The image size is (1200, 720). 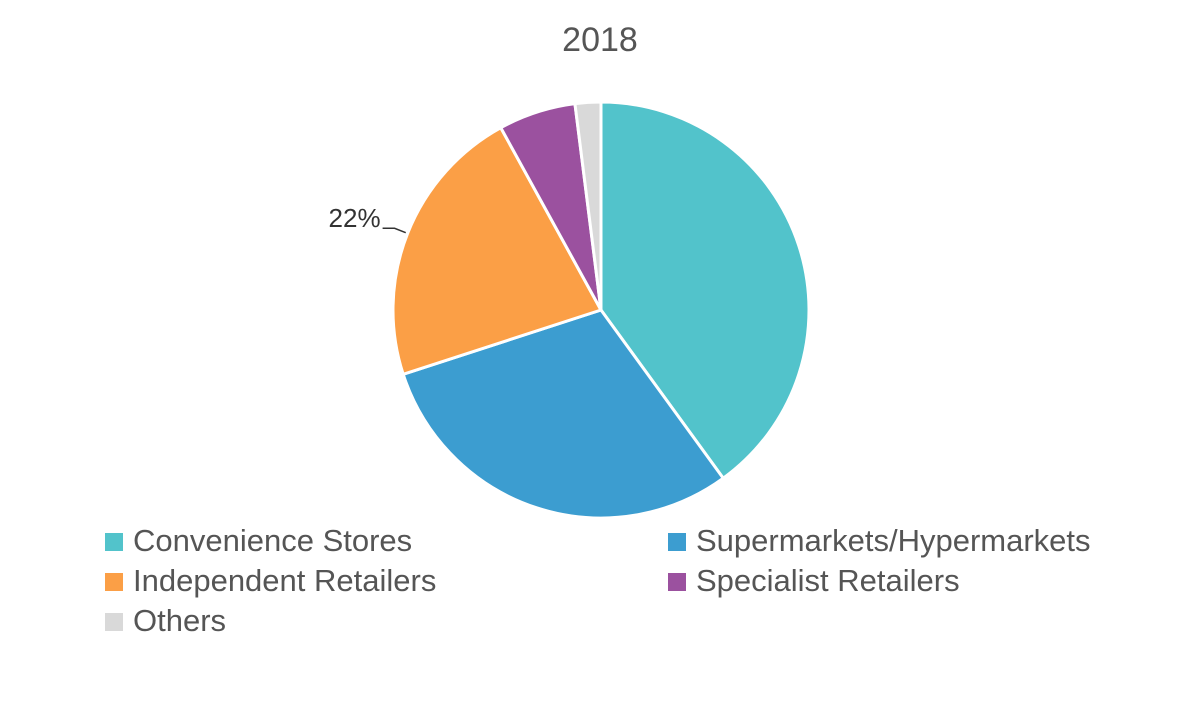 I want to click on legend-label: Specialist Retailers, so click(x=828, y=580).